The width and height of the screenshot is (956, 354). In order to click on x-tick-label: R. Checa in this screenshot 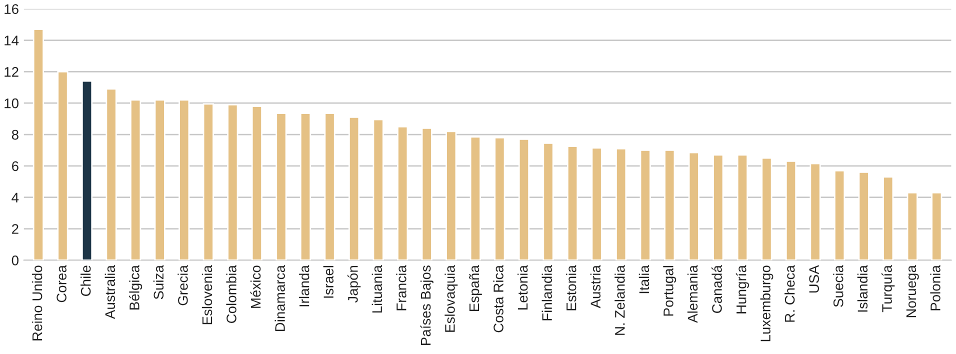, I will do `click(789, 293)`.